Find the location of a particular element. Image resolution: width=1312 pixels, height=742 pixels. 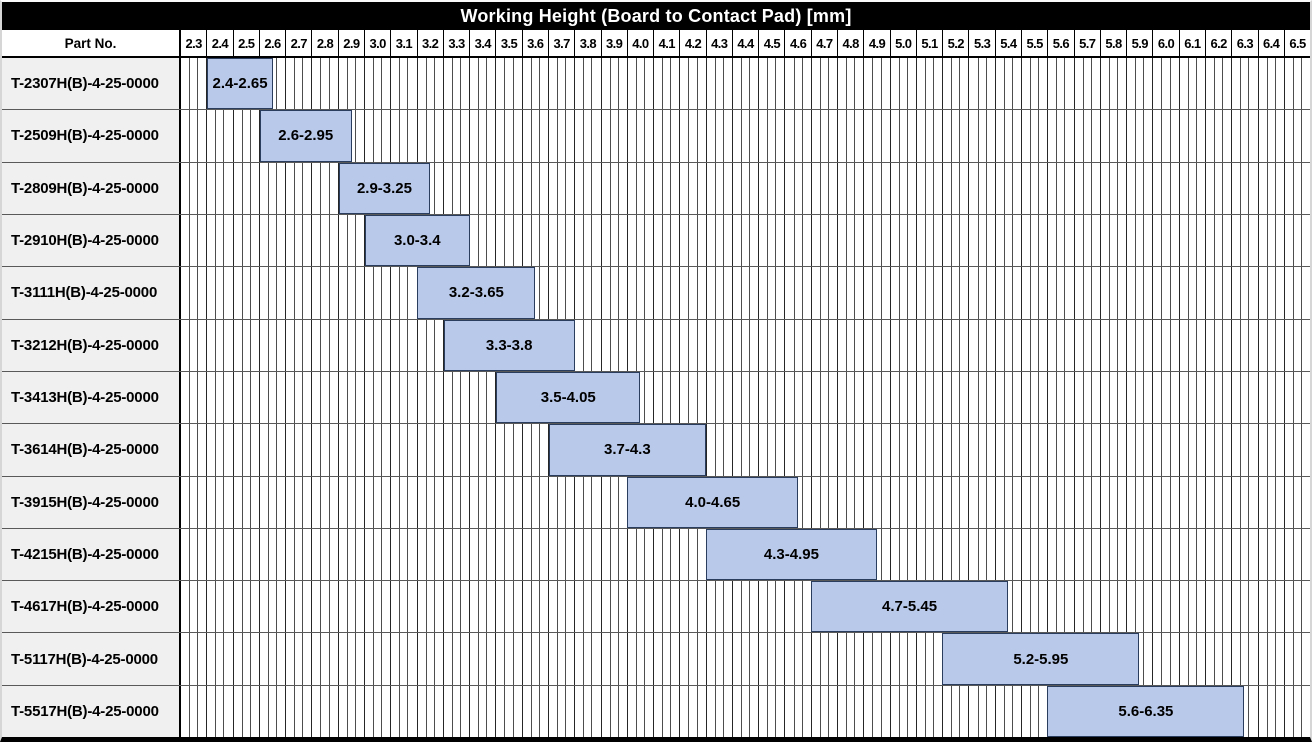

row-plot-area: 2.4-2.65 is located at coordinates (745, 84).